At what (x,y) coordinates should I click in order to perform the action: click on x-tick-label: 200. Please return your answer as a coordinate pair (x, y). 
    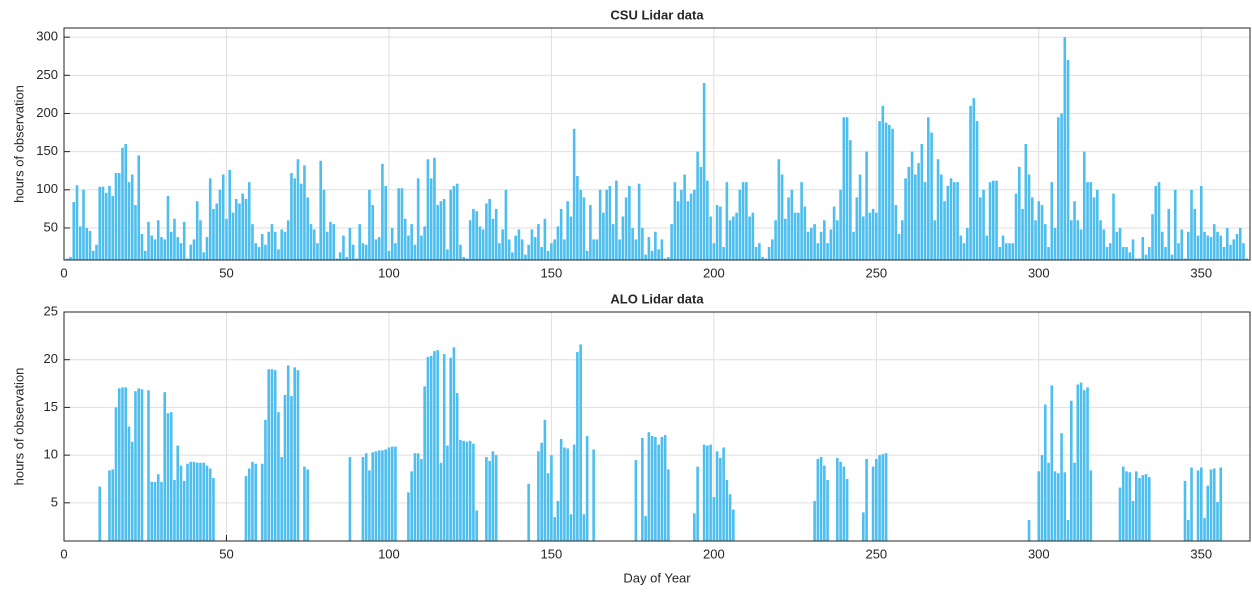
    Looking at the image, I should click on (714, 553).